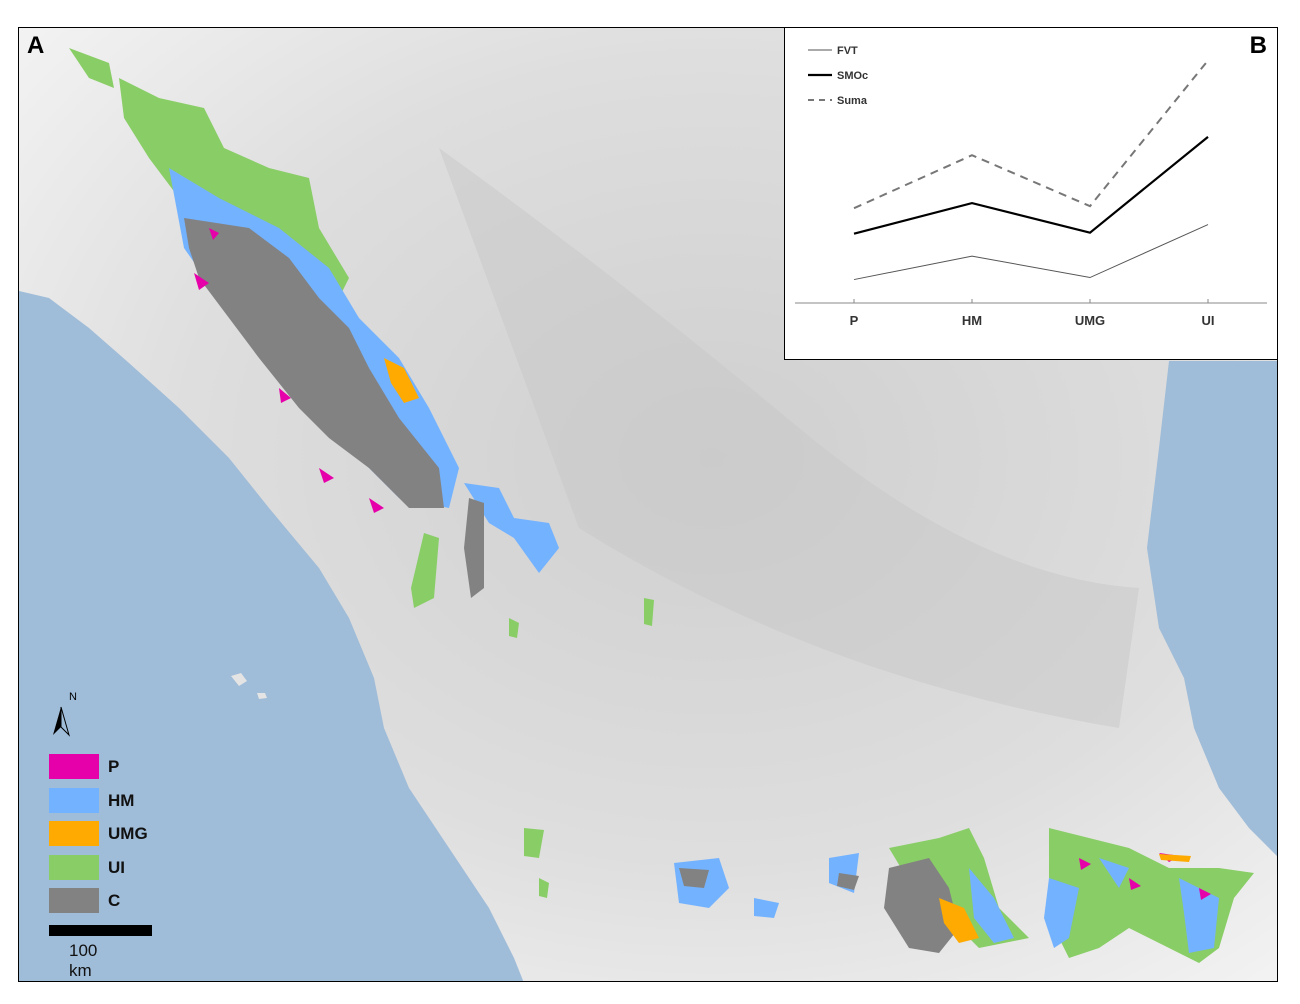 This screenshot has width=1300, height=1004. Describe the element at coordinates (1090, 320) in the screenshot. I see `x-tick-label: UMG` at that location.